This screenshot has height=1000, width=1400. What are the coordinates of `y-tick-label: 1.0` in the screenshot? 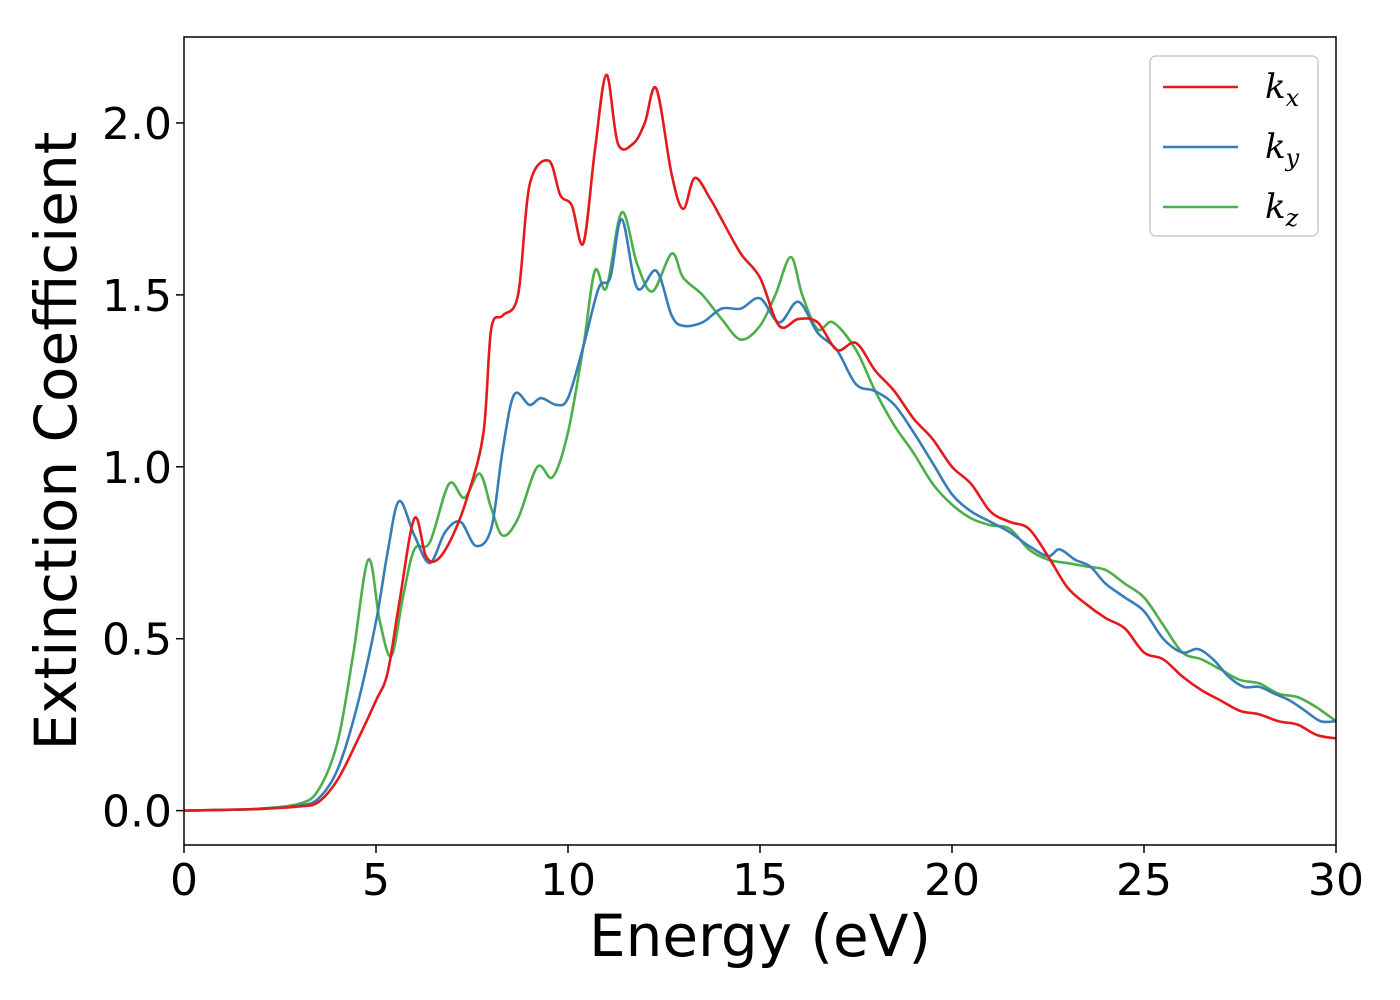 It's located at (137, 468).